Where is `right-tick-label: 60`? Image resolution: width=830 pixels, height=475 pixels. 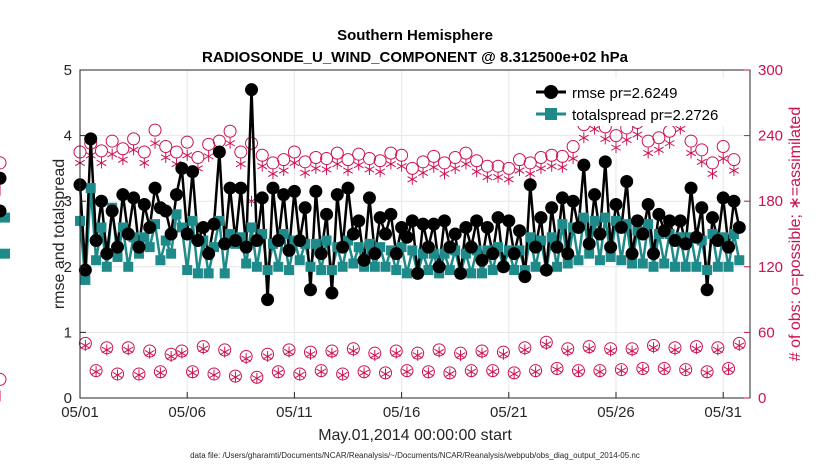 right-tick-label: 60 is located at coordinates (766, 332).